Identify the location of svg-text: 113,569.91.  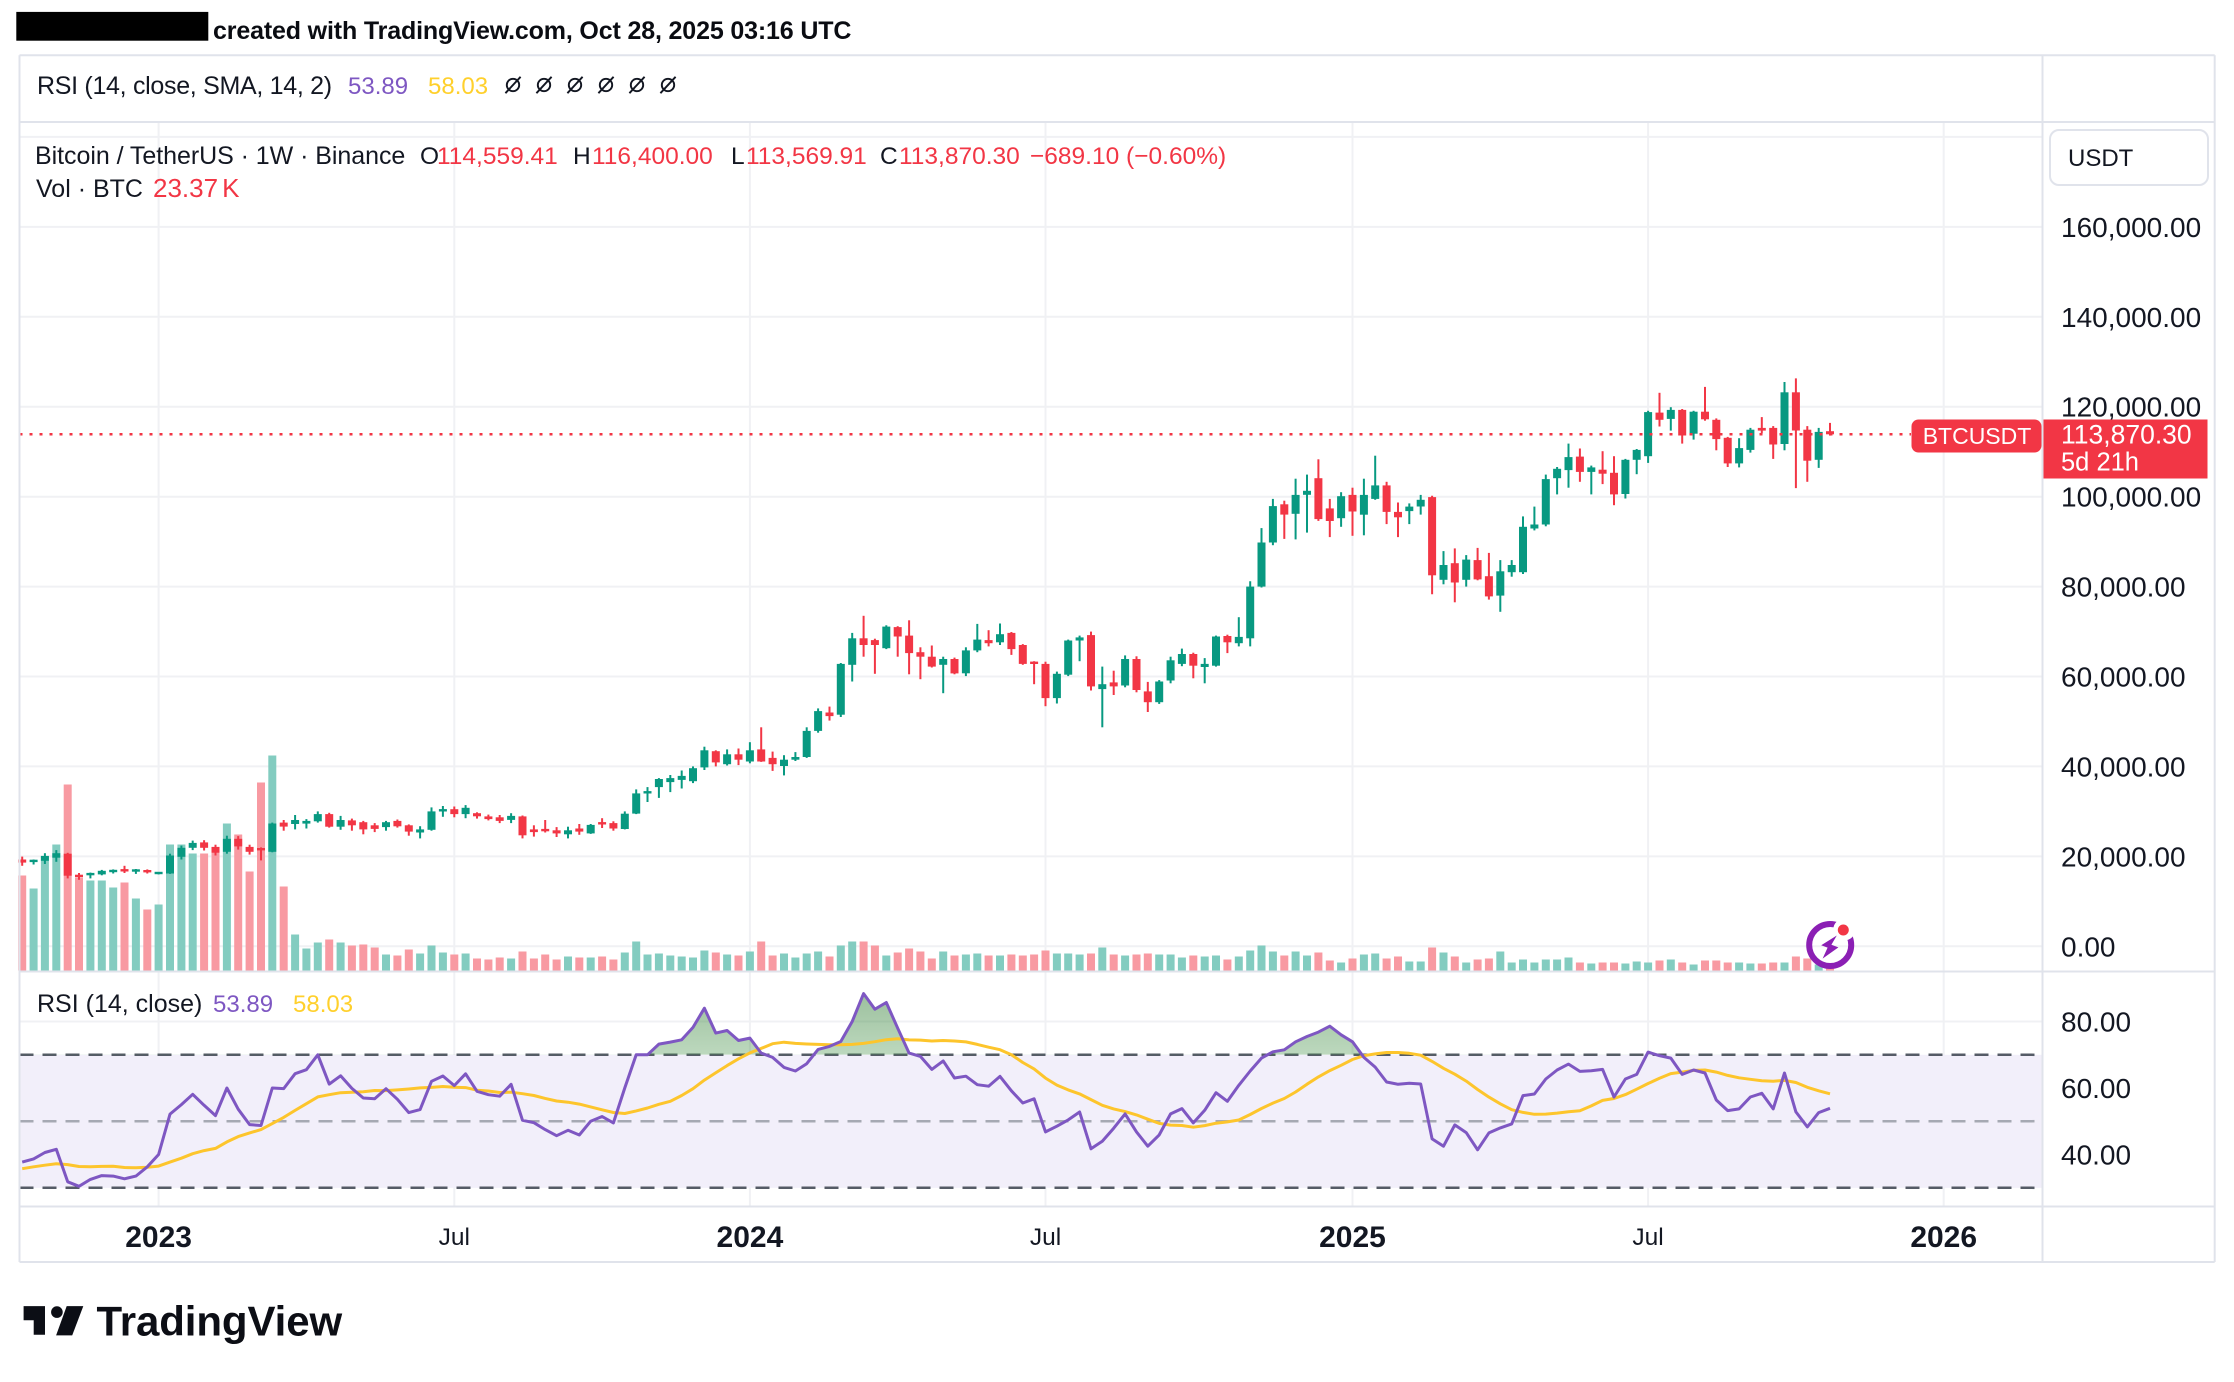
(806, 156).